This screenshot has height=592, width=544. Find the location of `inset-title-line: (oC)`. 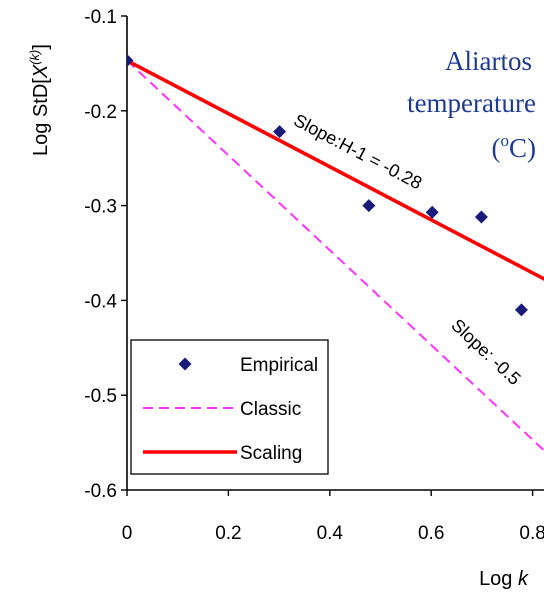

inset-title-line: (oC) is located at coordinates (514, 147).